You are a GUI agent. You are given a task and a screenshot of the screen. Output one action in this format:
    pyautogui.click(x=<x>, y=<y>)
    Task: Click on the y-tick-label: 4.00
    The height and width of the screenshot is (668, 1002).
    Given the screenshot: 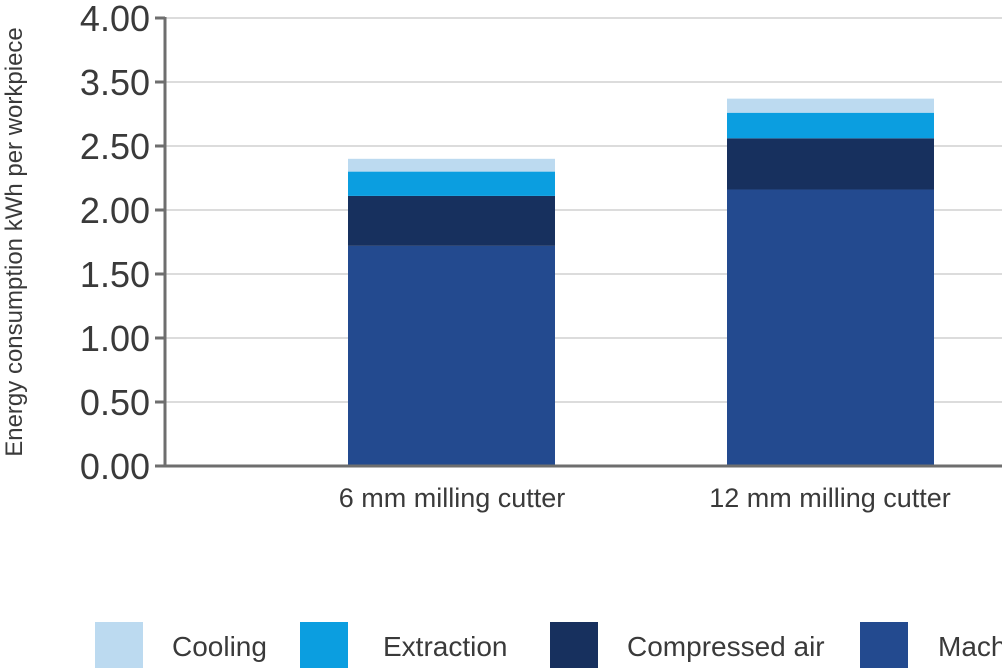 What is the action you would take?
    pyautogui.click(x=115, y=19)
    